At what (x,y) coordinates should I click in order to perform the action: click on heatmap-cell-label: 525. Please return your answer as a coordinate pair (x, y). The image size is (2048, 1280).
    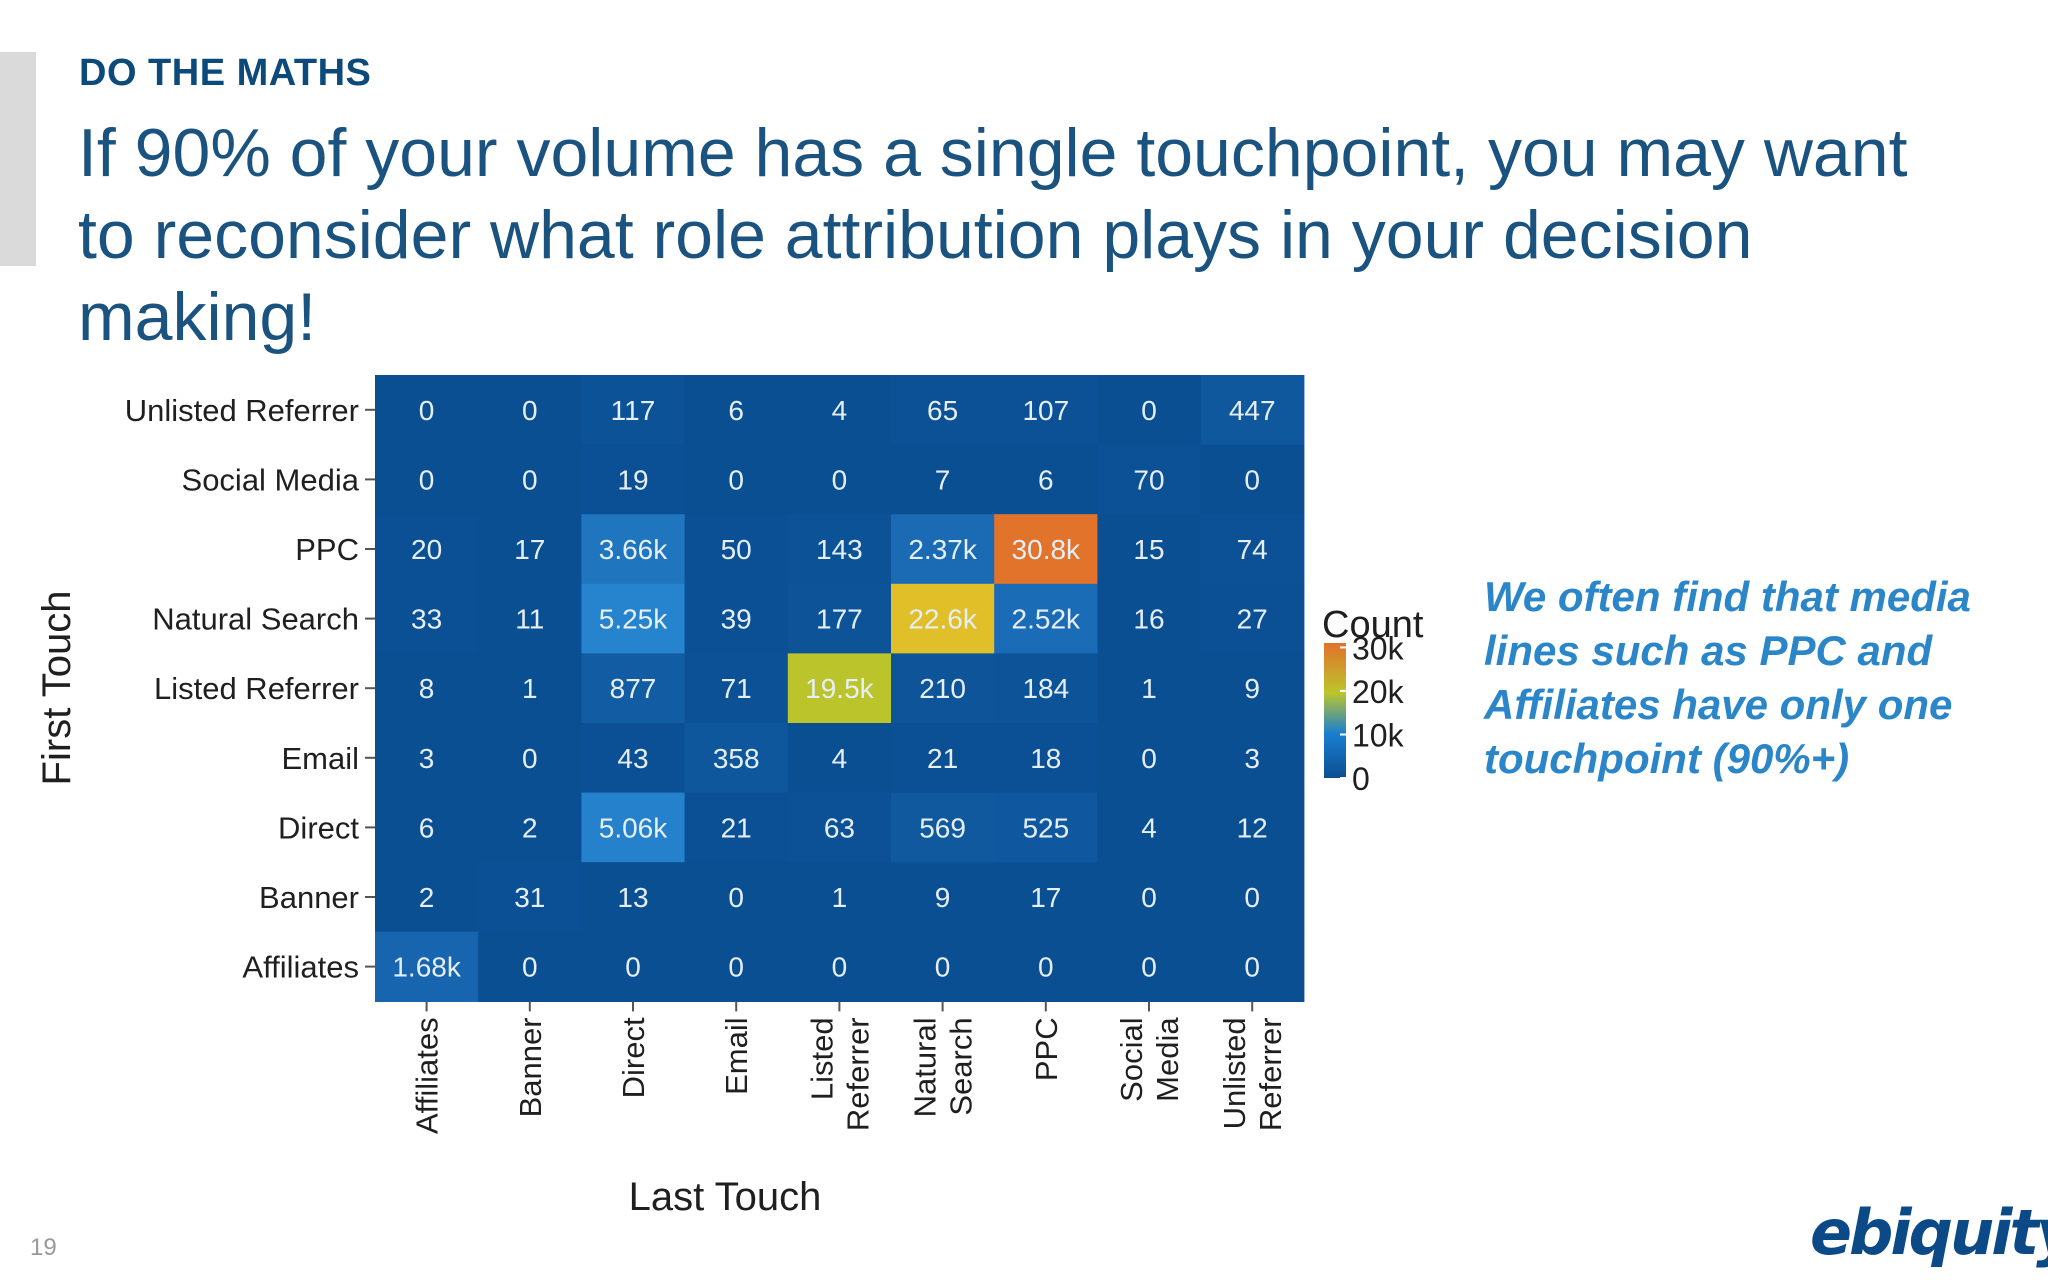
    Looking at the image, I should click on (1045, 827).